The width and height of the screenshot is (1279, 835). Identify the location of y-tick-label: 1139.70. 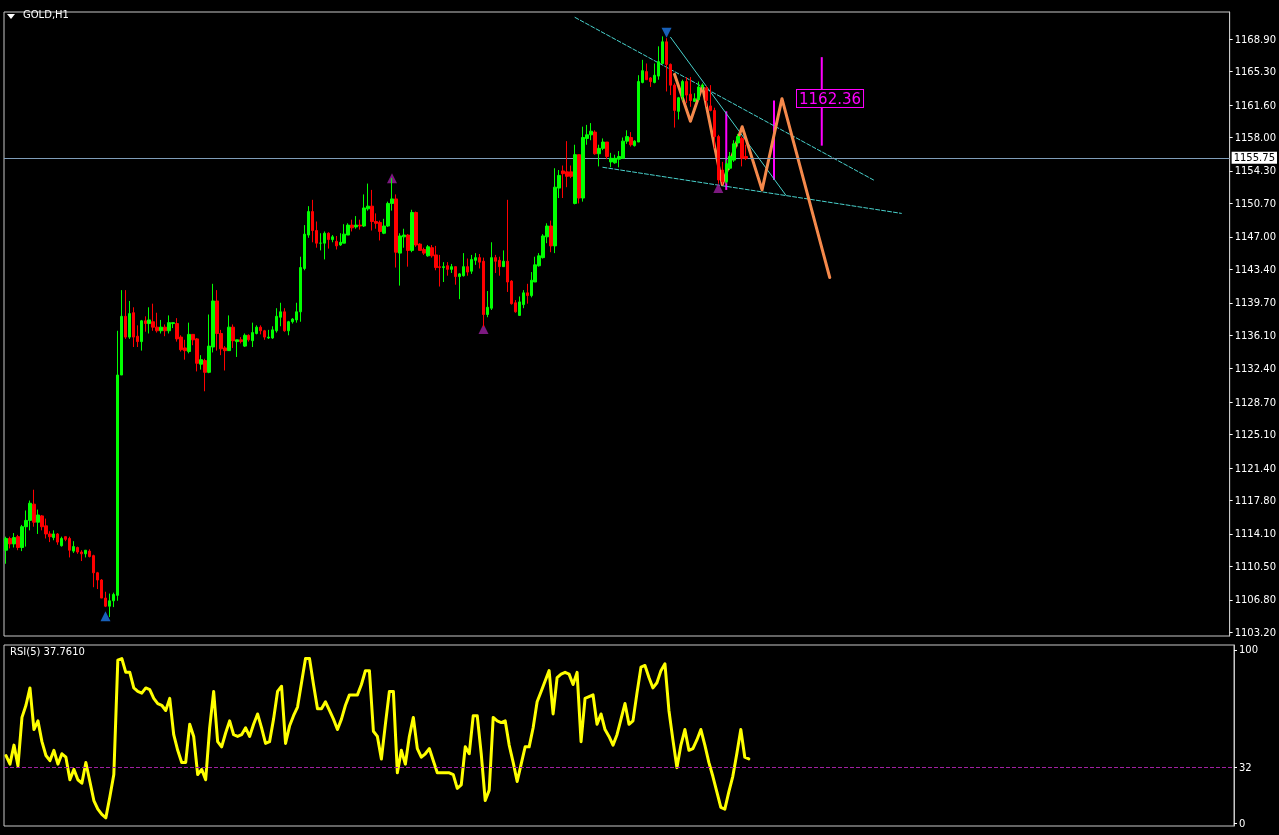
(1255, 303).